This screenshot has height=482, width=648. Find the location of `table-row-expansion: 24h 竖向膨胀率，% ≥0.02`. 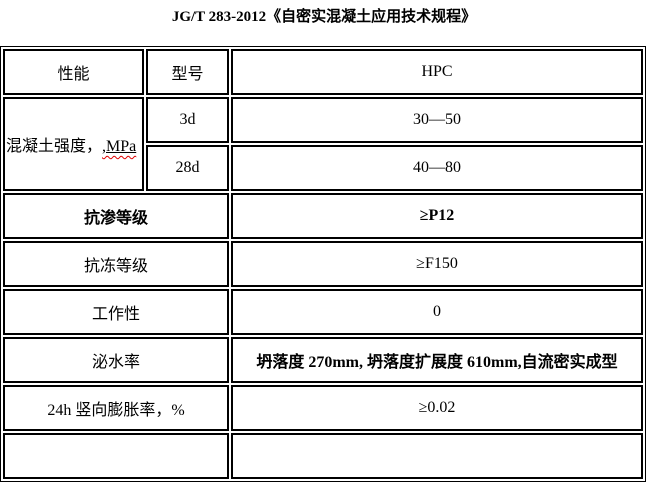

table-row-expansion: 24h 竖向膨胀率，% ≥0.02 is located at coordinates (323, 408).